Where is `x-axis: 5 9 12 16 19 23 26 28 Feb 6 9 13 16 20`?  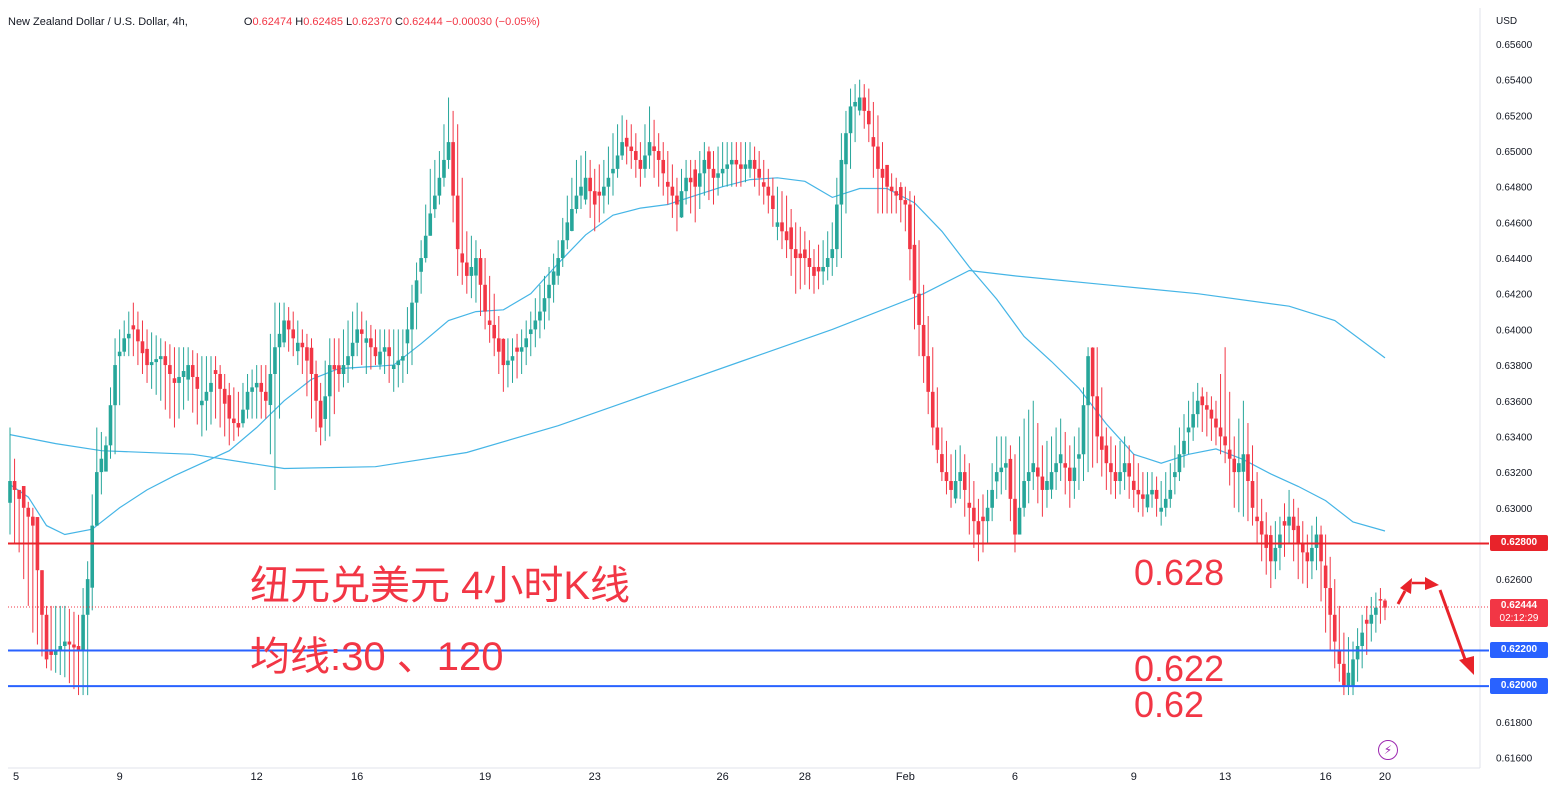 x-axis: 5 9 12 16 19 23 26 28 Feb 6 9 13 16 20 is located at coordinates (702, 777).